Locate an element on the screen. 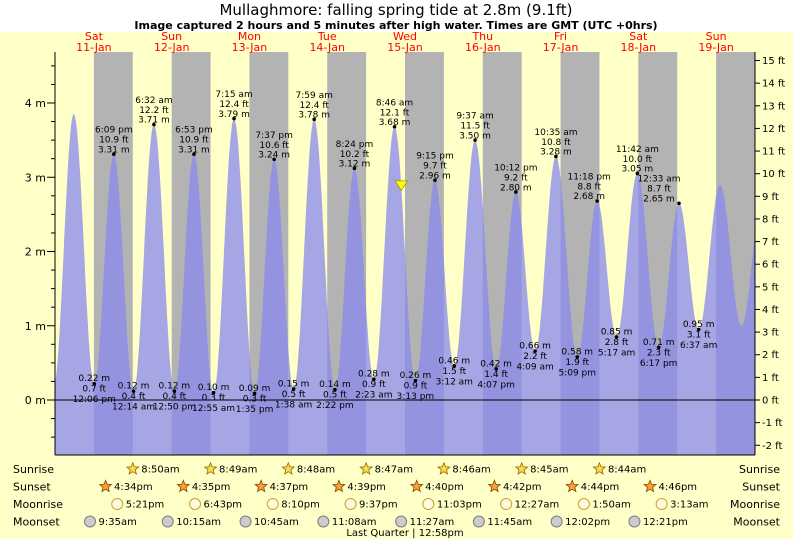 The height and width of the screenshot is (539, 793). moonrise-label-left: Moonrise is located at coordinates (38, 504).